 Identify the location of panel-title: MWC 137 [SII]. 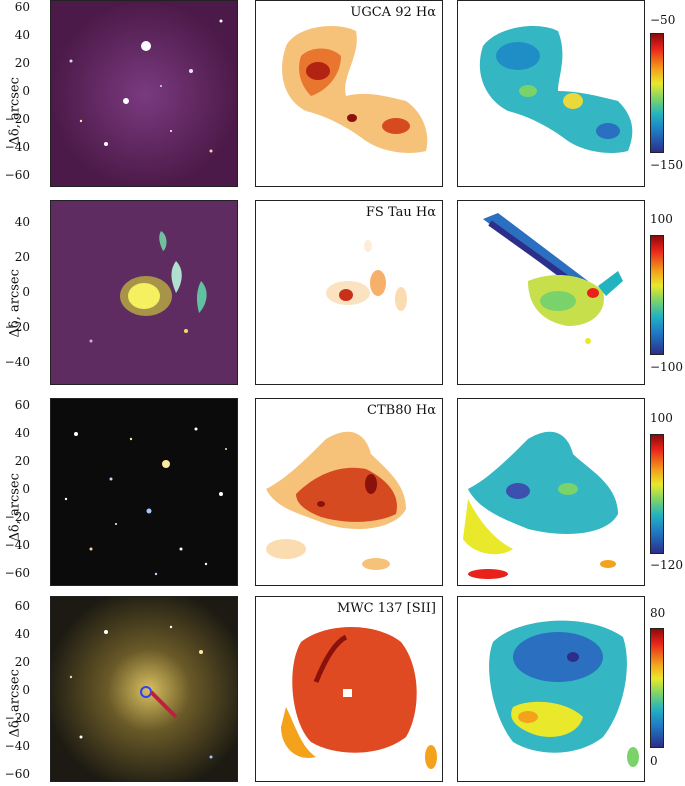
(386, 608).